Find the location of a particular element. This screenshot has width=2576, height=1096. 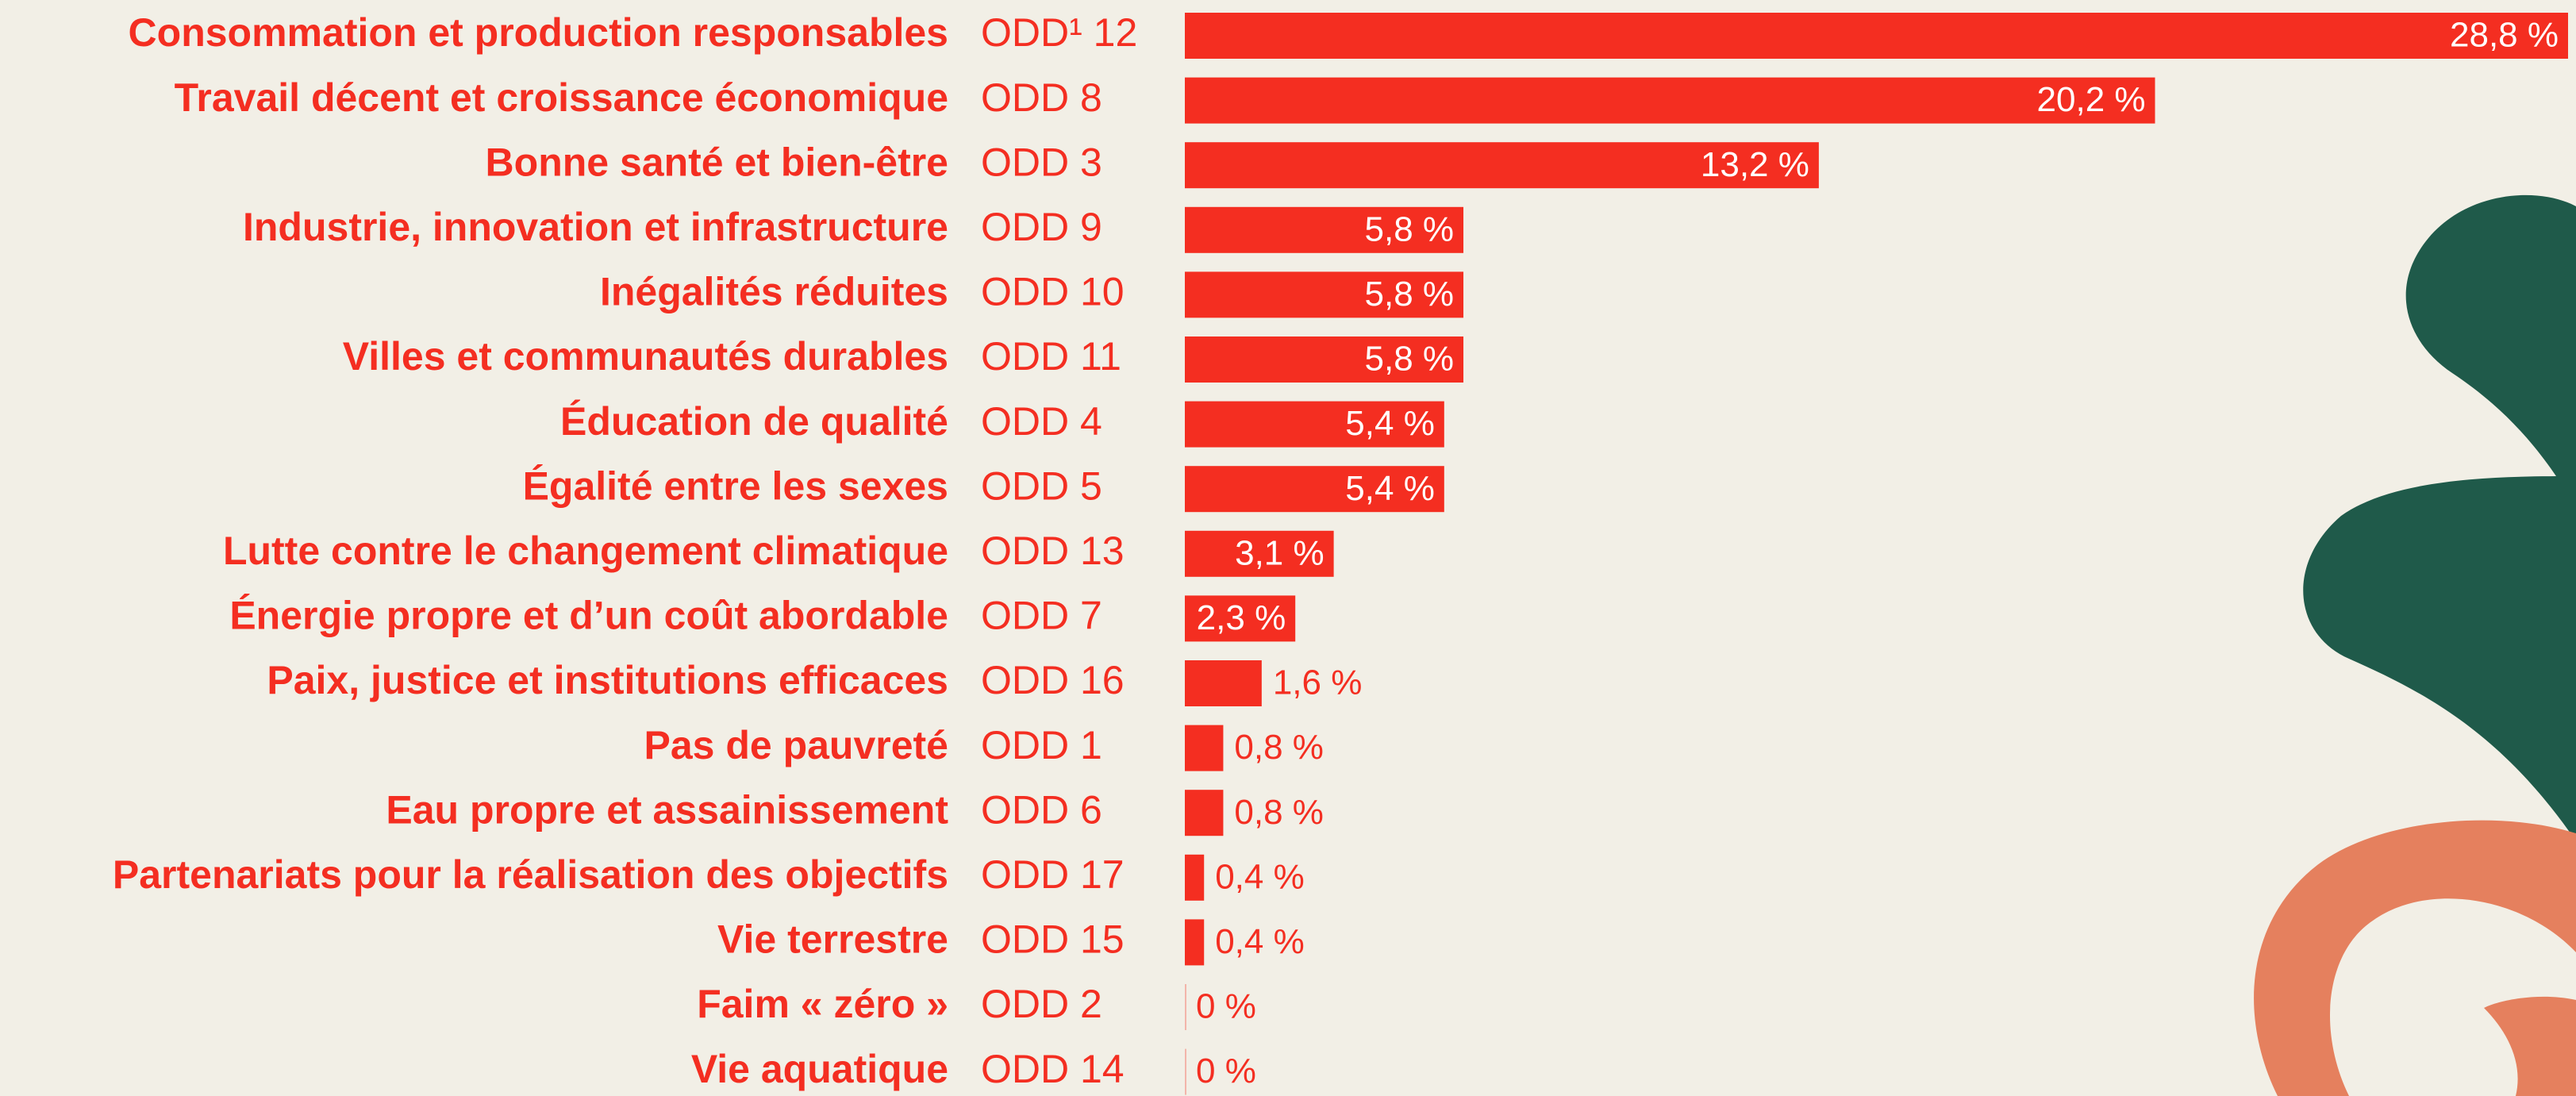

code-label: ODD 17 is located at coordinates (1053, 874).